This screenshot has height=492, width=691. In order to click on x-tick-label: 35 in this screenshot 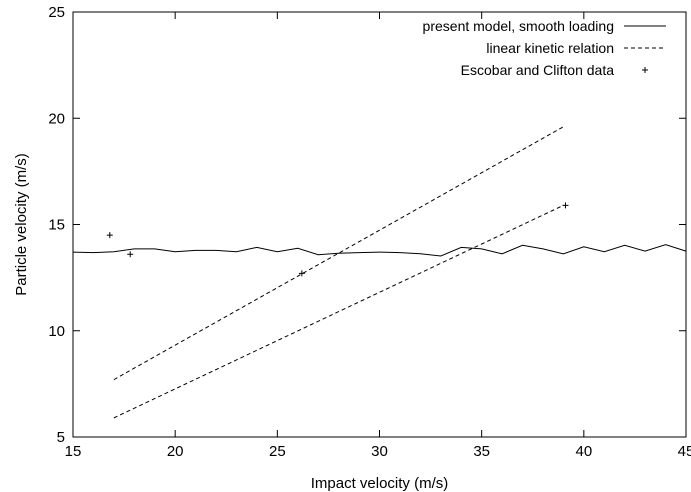, I will do `click(481, 451)`.